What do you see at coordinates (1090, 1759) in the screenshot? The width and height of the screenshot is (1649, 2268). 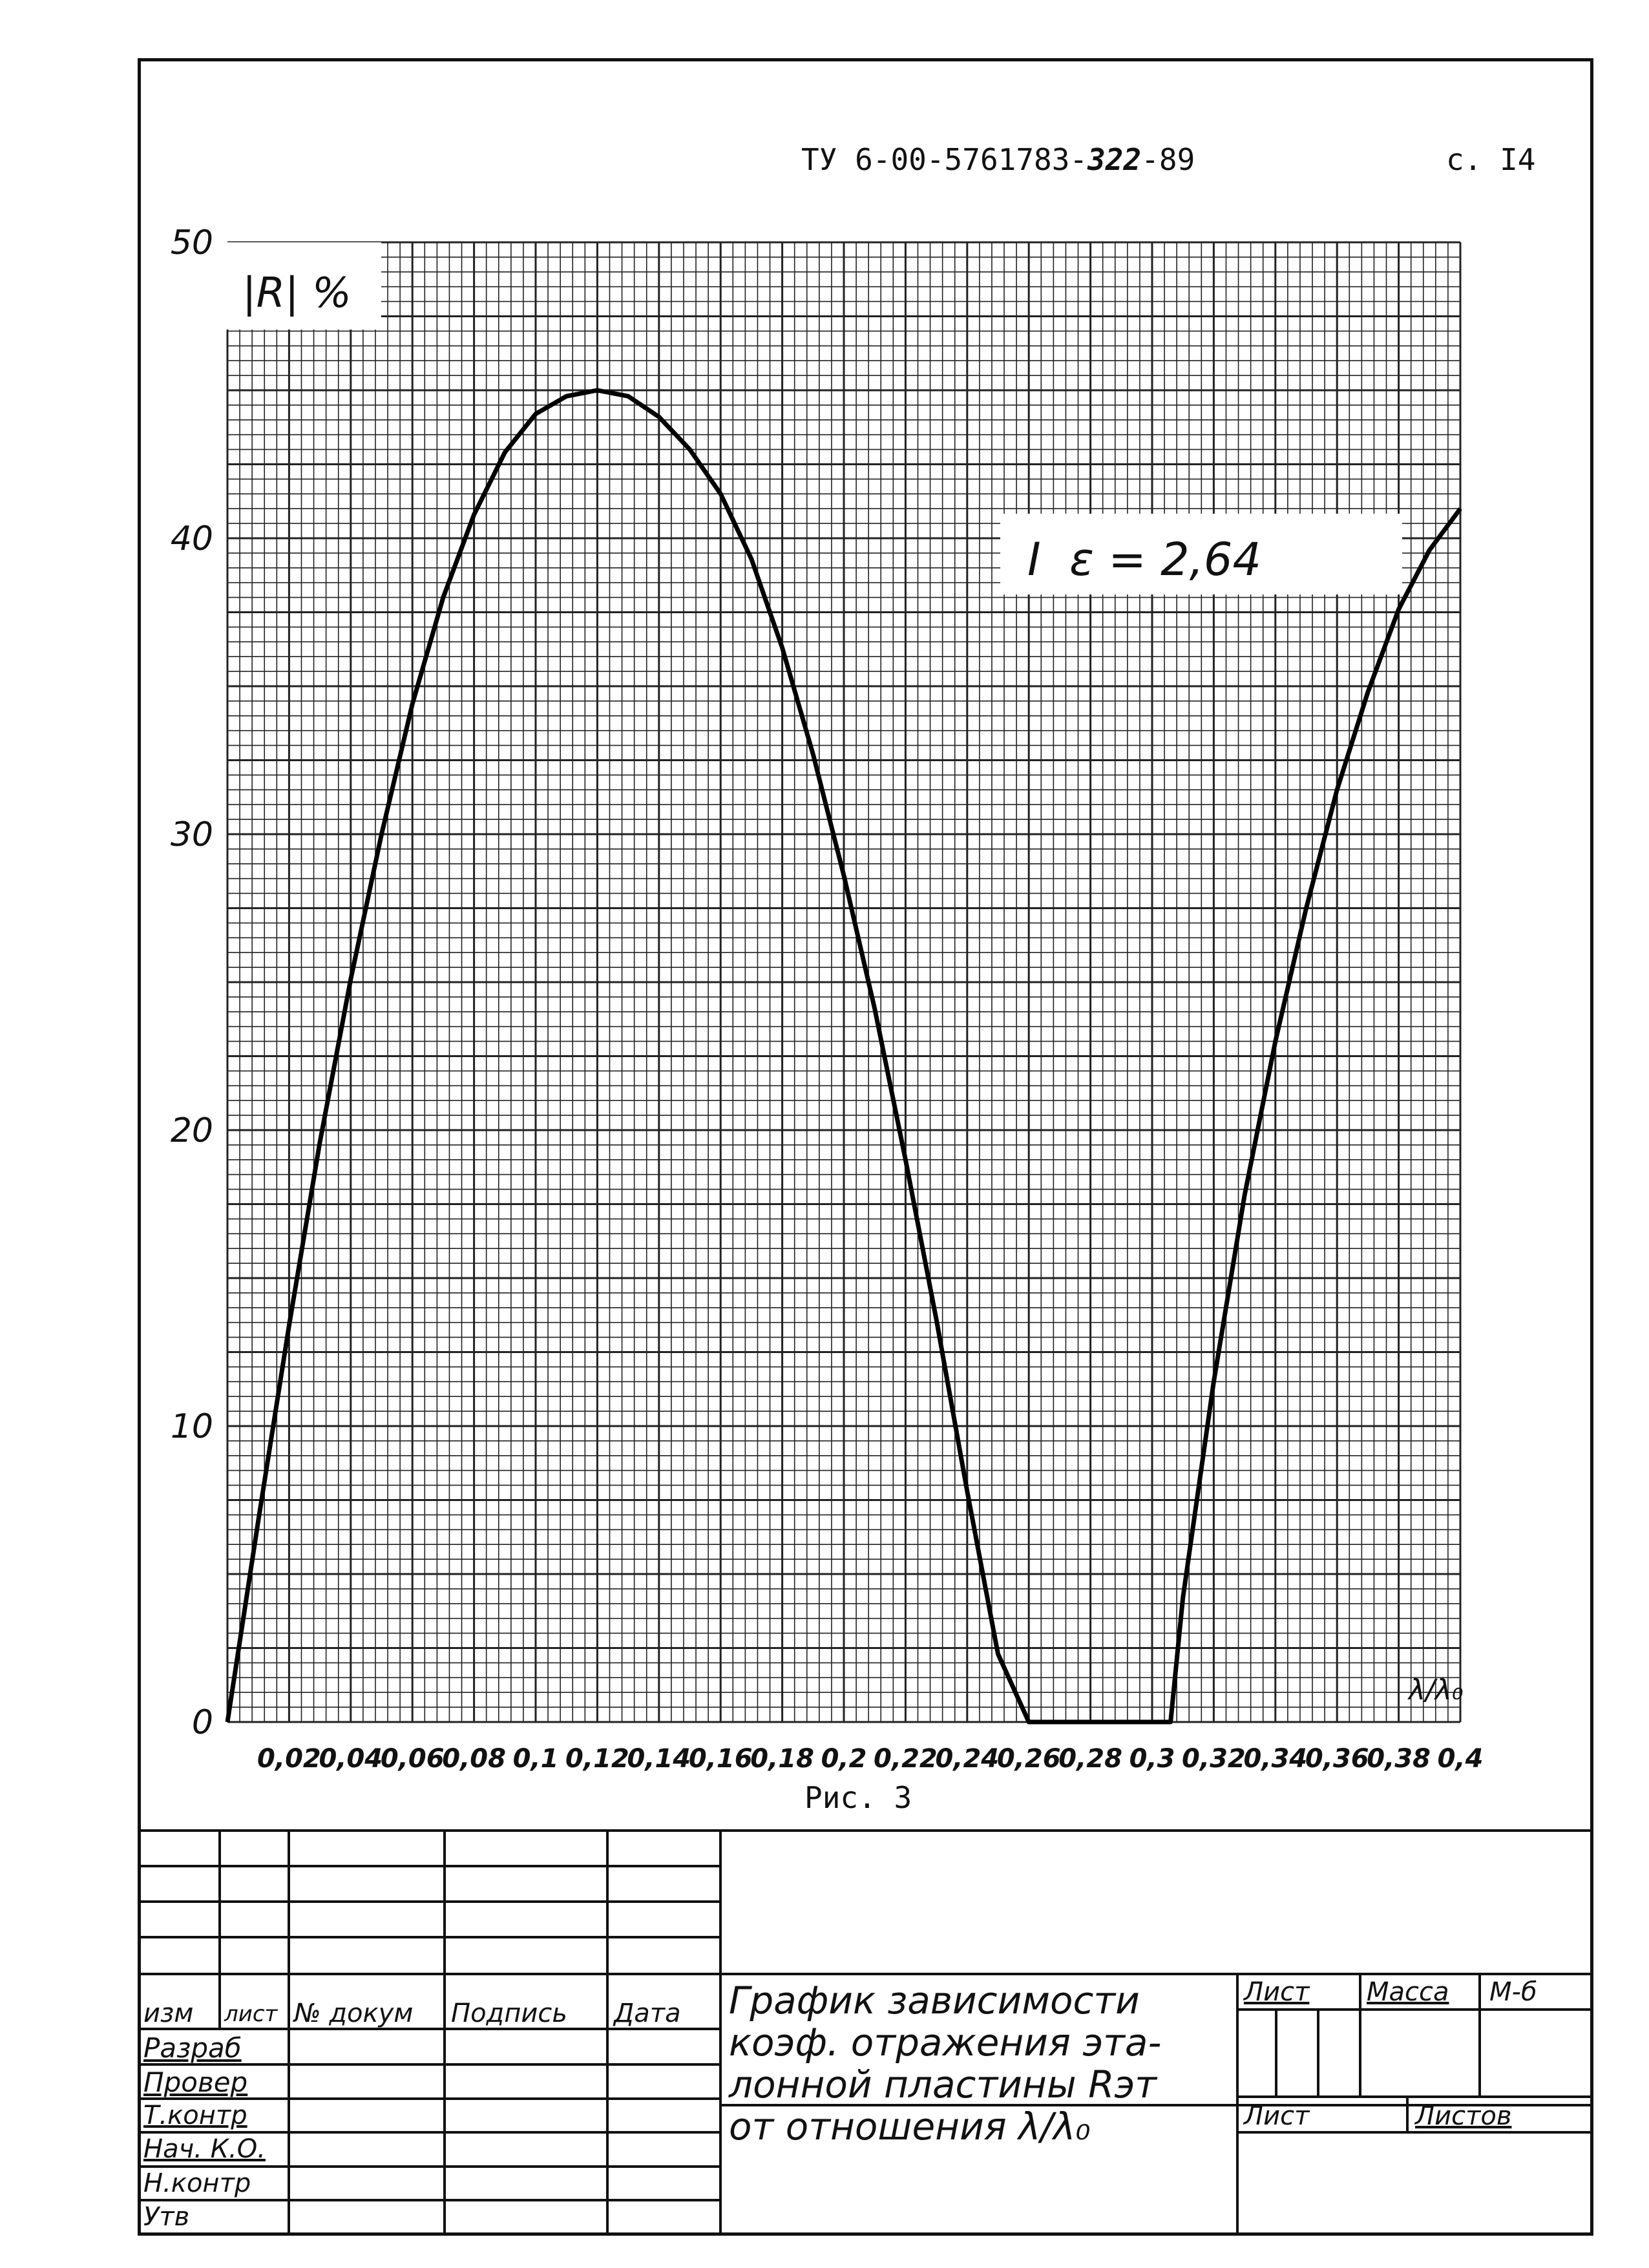 I see `x-tick-label: 0,28` at bounding box center [1090, 1759].